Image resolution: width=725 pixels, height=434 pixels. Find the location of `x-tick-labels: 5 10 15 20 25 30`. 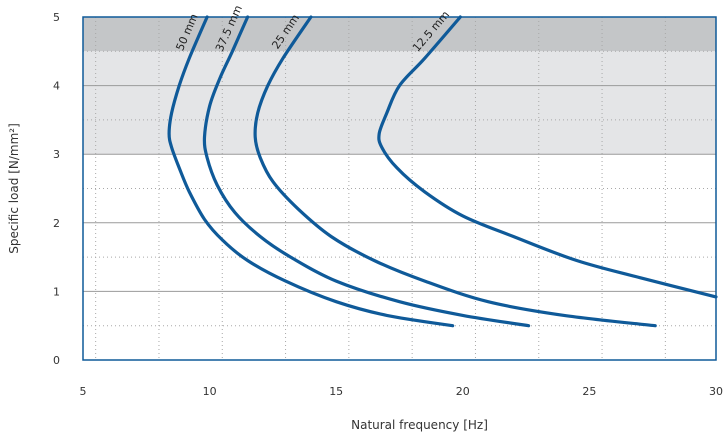

x-tick-labels: 5 10 15 20 25 30 is located at coordinates (402, 391).